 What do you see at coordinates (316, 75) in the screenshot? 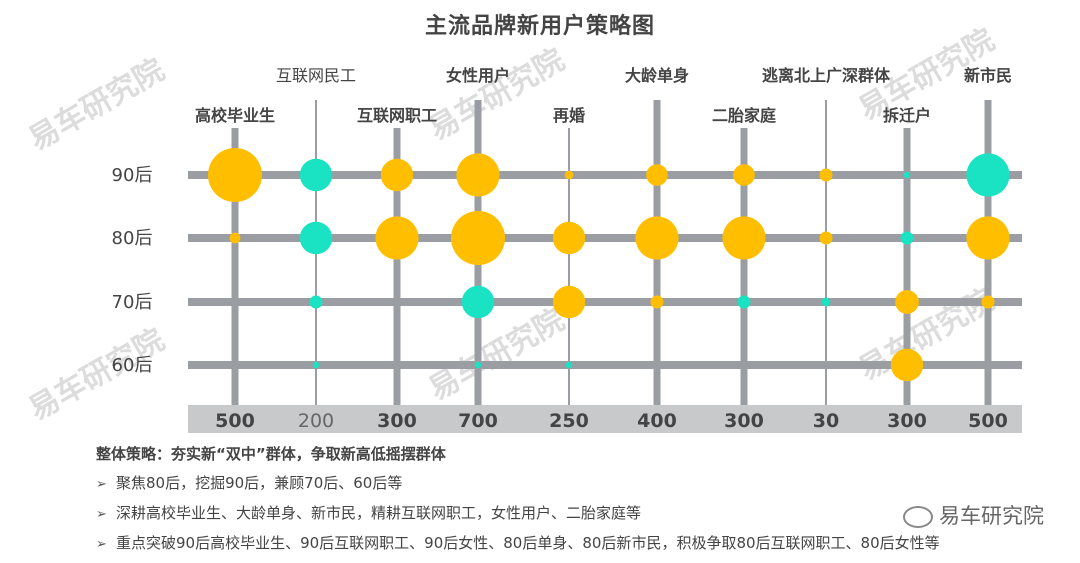
I see `column-label: 互联网民工` at bounding box center [316, 75].